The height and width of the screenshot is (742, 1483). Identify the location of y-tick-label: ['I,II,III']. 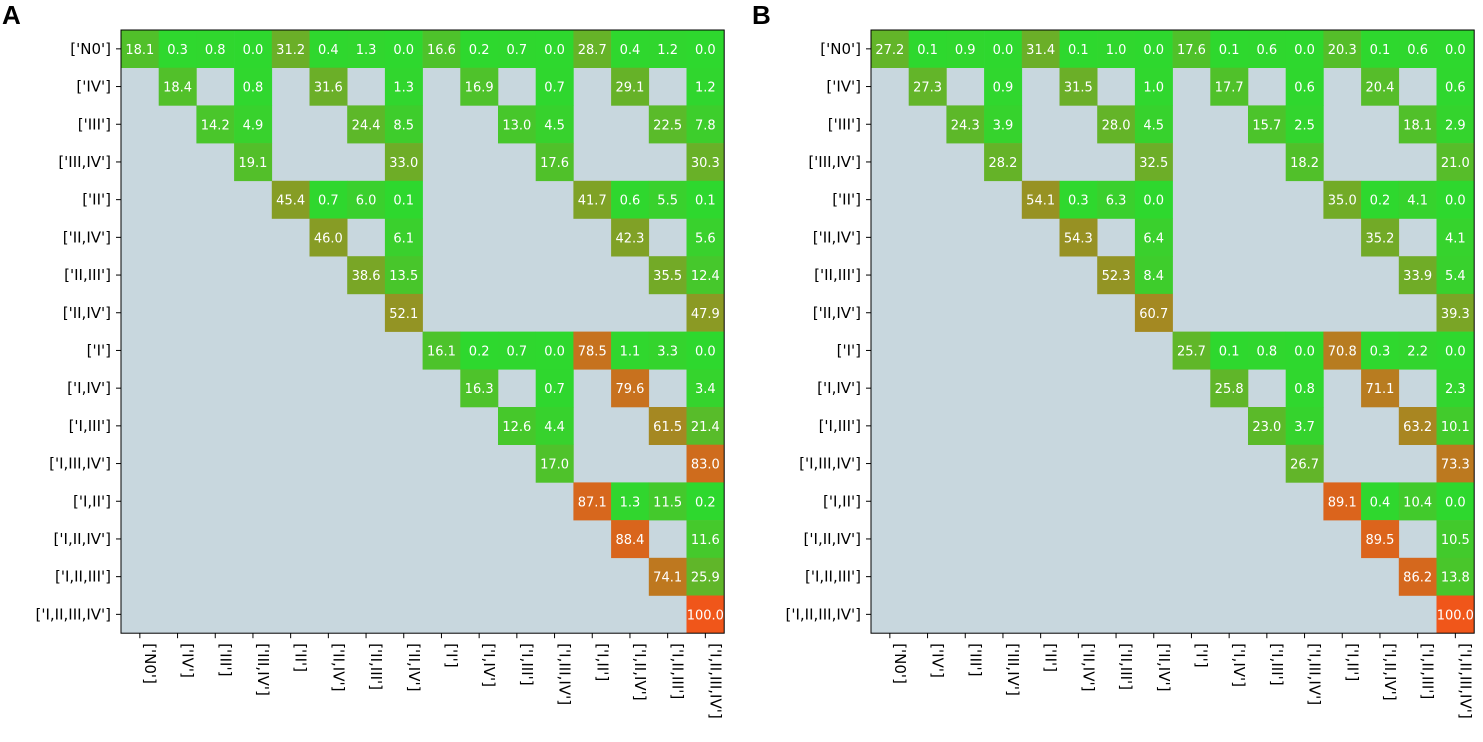
(83, 577).